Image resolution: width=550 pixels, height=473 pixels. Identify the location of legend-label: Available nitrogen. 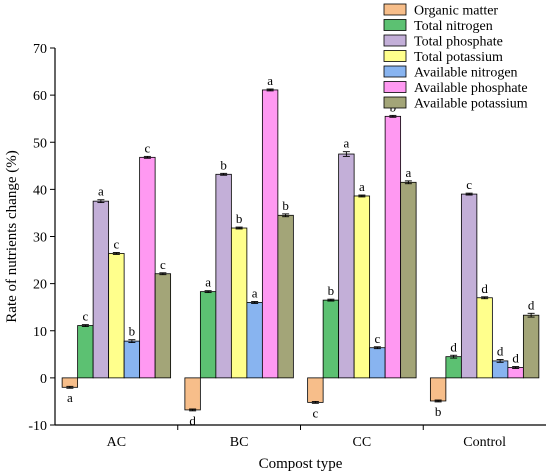
(466, 73).